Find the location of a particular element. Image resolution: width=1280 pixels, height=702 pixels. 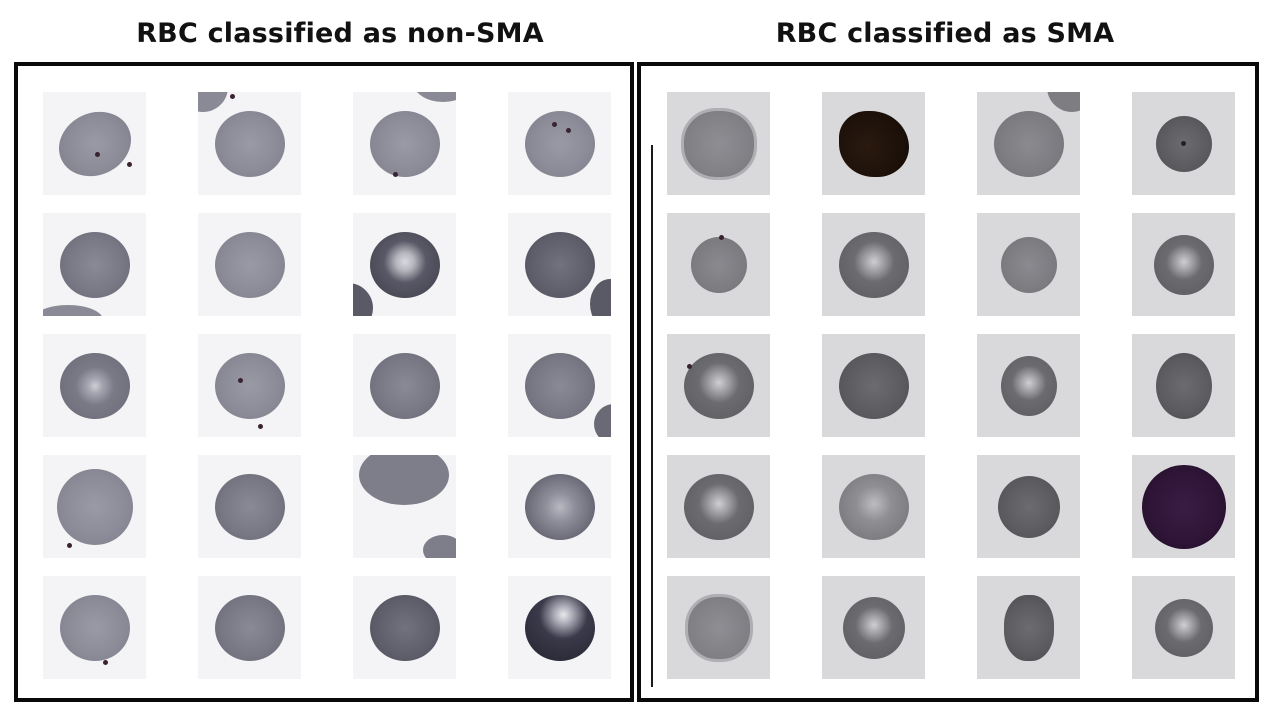

vertical-divider-line is located at coordinates (652, 416).